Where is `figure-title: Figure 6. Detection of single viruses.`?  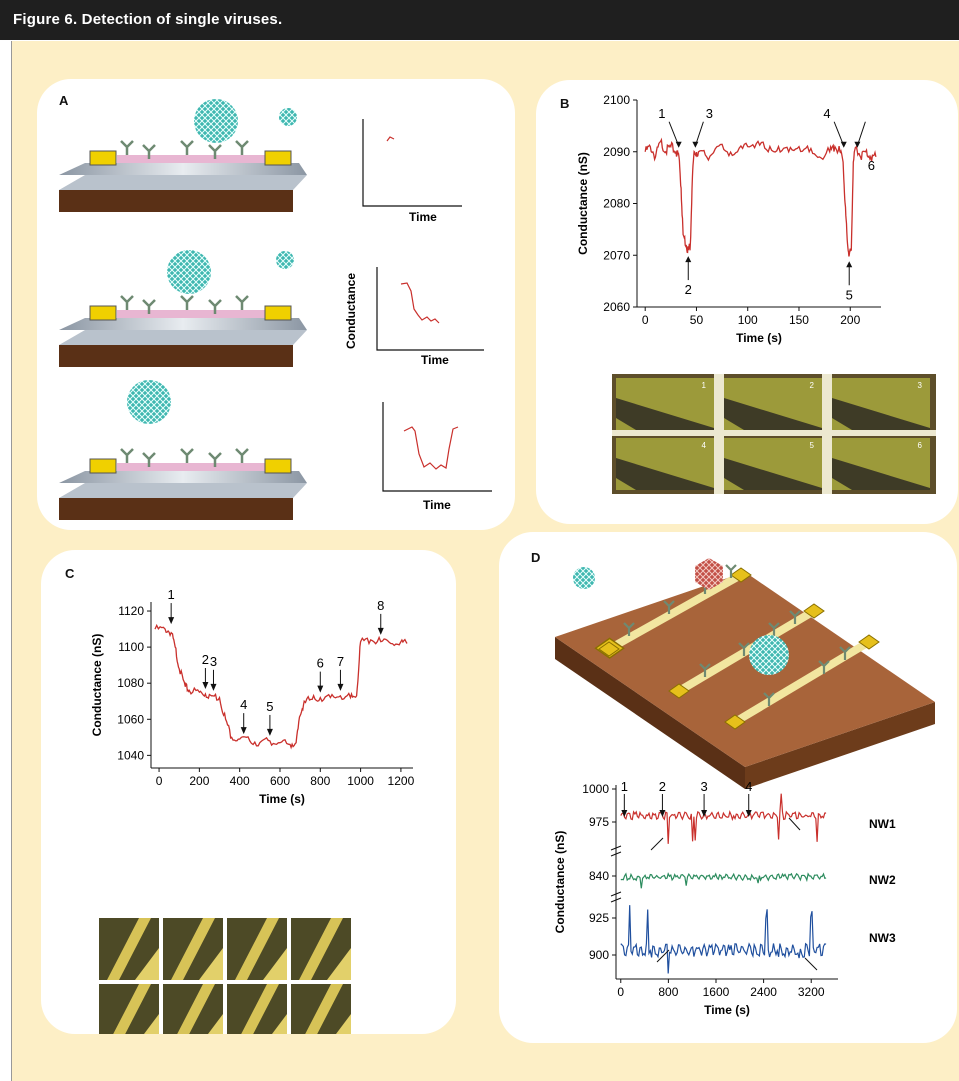 figure-title: Figure 6. Detection of single viruses. is located at coordinates (148, 19).